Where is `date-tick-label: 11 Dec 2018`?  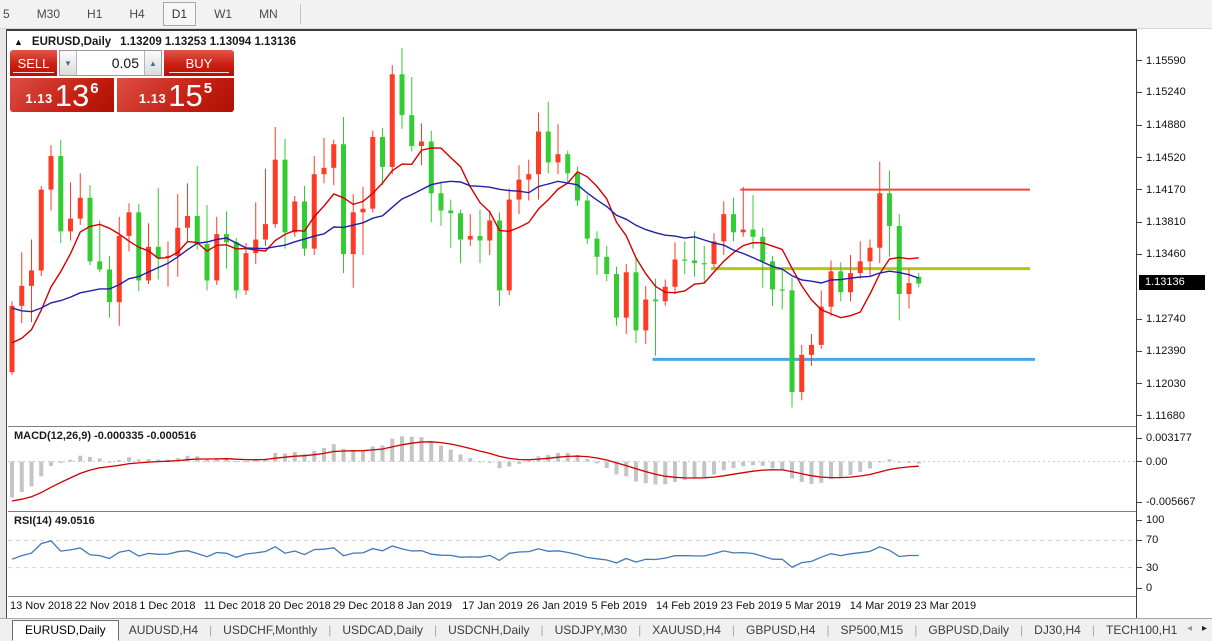 date-tick-label: 11 Dec 2018 is located at coordinates (234, 606).